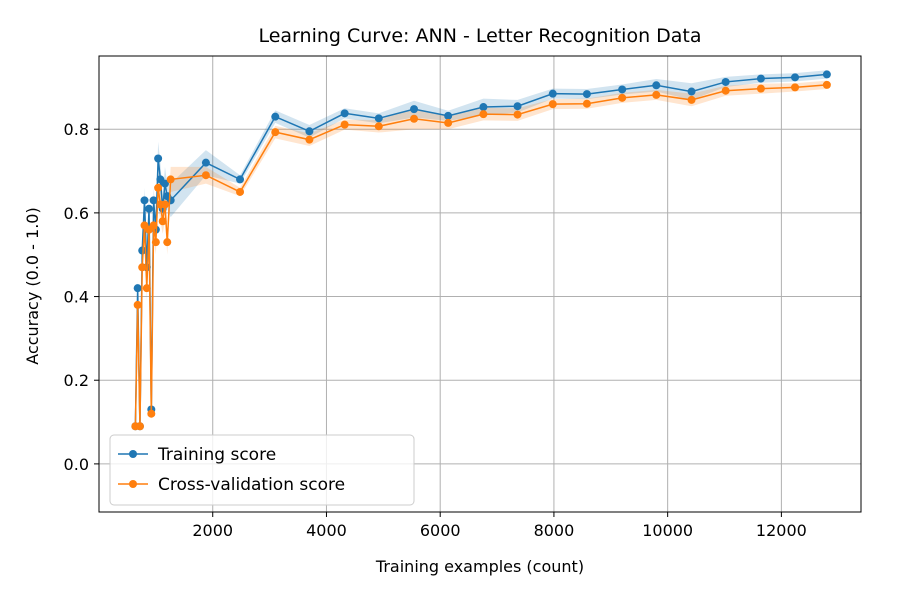 This screenshot has height=600, width=900. I want to click on x-tick-label: 4000, so click(326, 530).